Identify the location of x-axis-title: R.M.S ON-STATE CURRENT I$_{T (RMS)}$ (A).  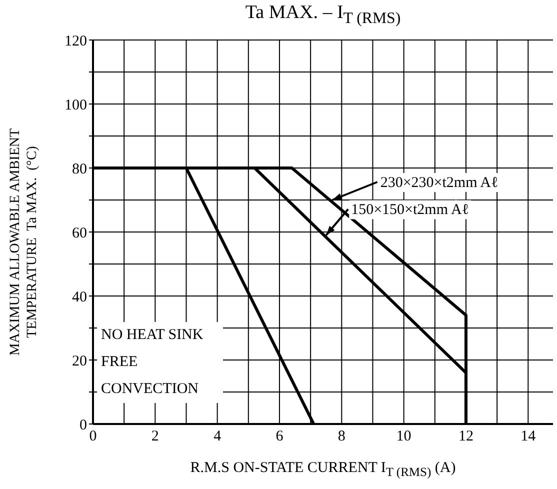
(323, 470).